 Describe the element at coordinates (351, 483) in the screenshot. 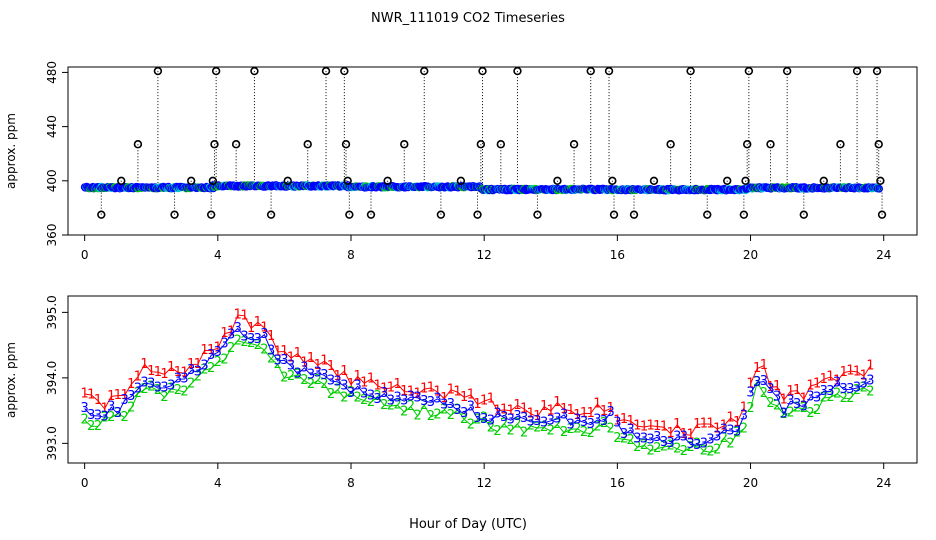

I see `bottom-x-tick-label: 8` at that location.